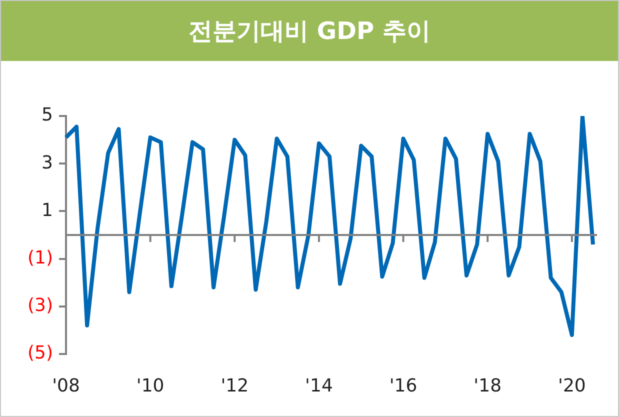  Describe the element at coordinates (47, 210) in the screenshot. I see `y-tick-label: 1` at that location.